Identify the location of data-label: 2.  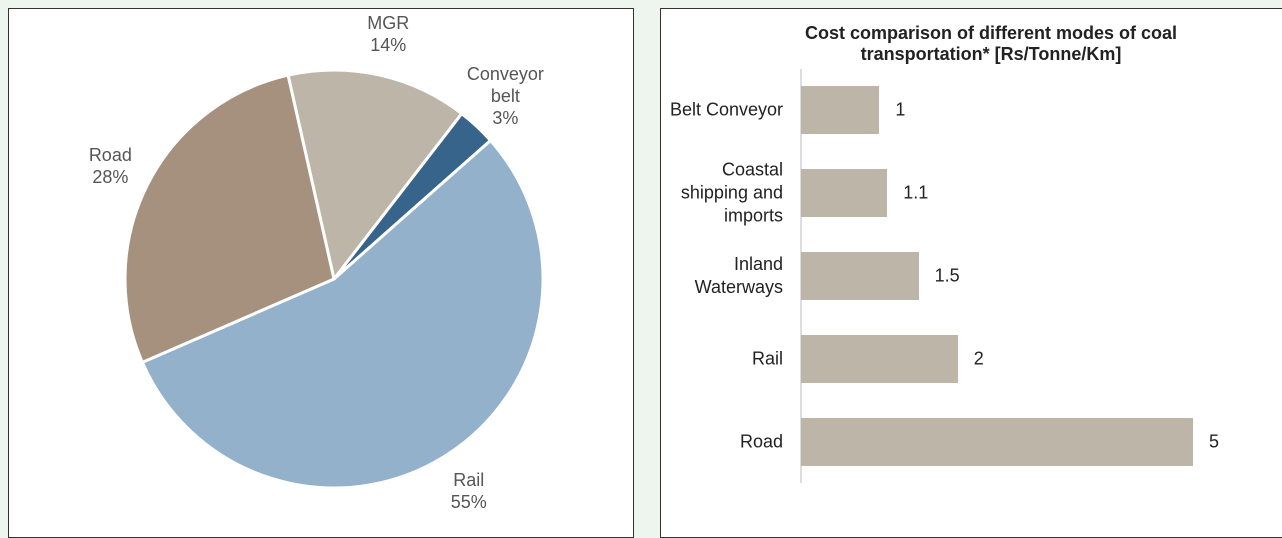
(978, 358).